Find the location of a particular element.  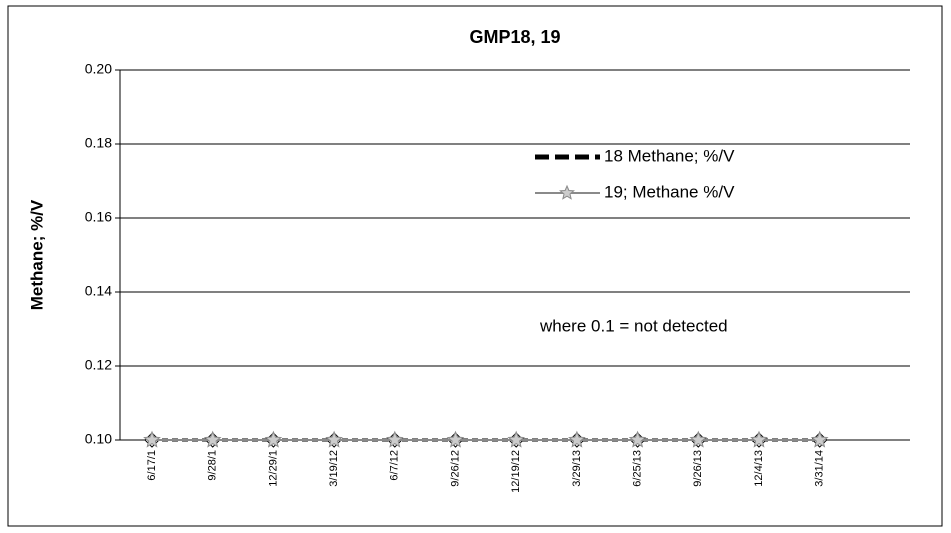

legend-label: 19; Methane %/V is located at coordinates (669, 191).